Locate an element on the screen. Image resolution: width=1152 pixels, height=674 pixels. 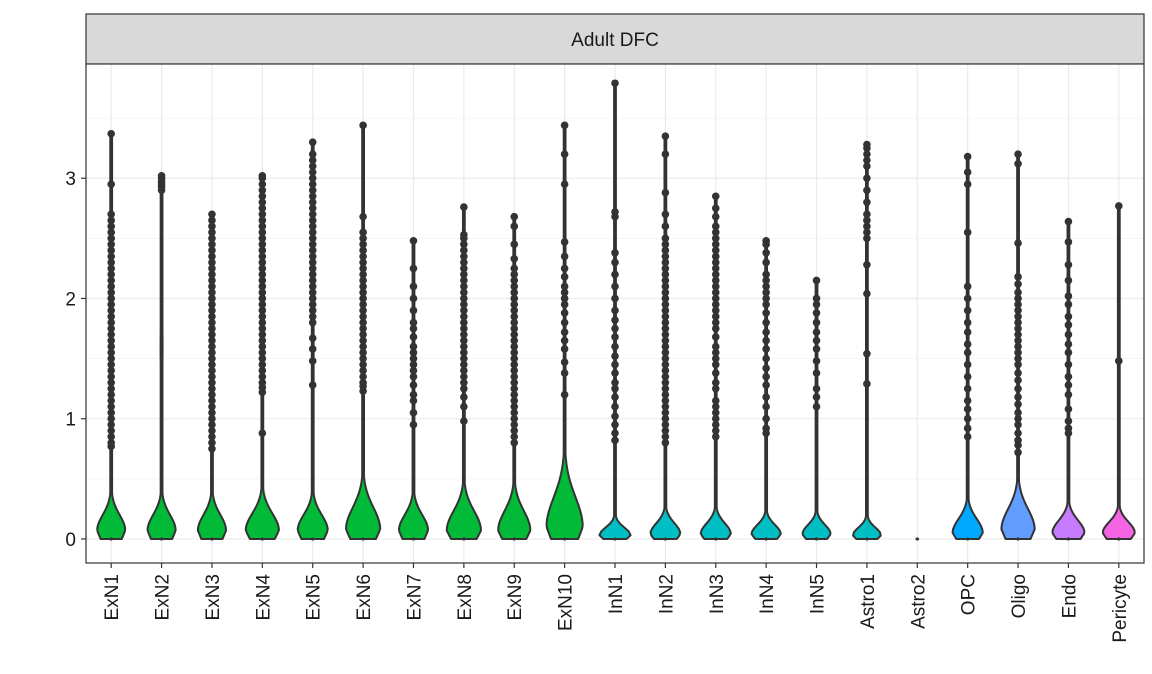
x-tick-label: InN1 is located at coordinates (616, 594).